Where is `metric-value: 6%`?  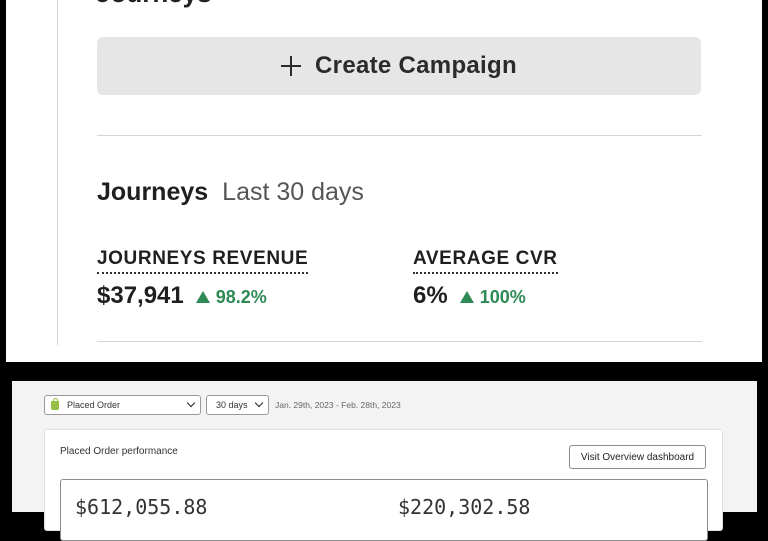
metric-value: 6% is located at coordinates (430, 295).